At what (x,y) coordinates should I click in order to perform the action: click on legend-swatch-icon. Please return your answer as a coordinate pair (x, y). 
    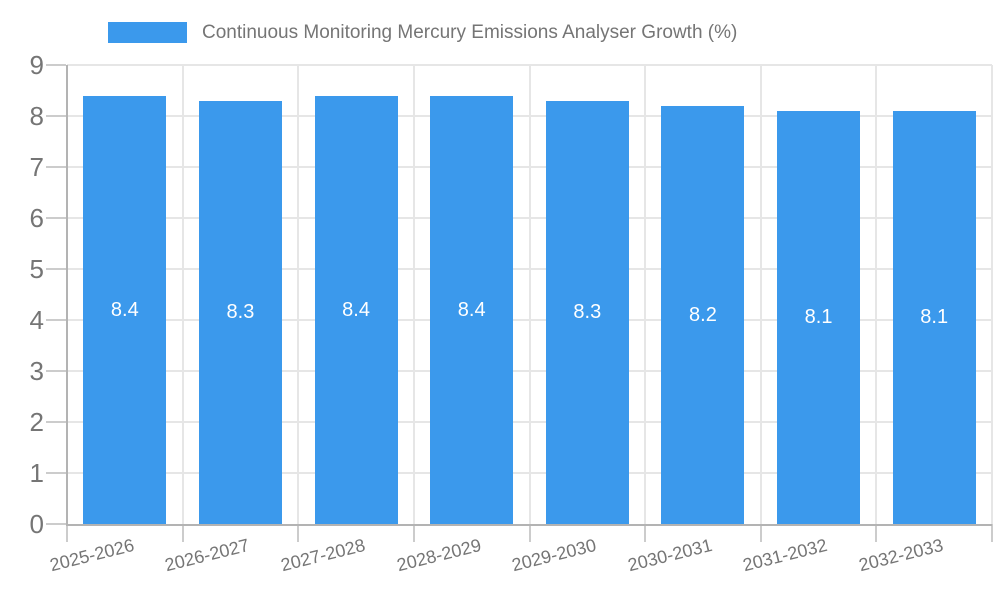
    Looking at the image, I should click on (147, 32).